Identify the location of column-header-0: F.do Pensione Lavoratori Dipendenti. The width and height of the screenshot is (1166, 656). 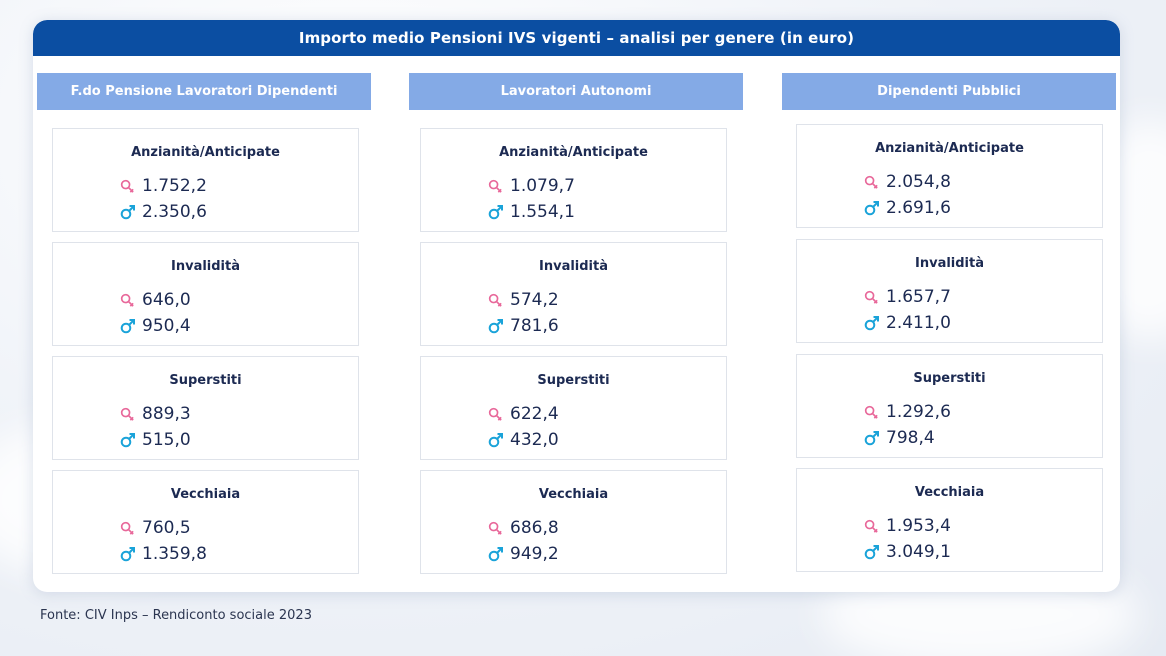
(204, 91).